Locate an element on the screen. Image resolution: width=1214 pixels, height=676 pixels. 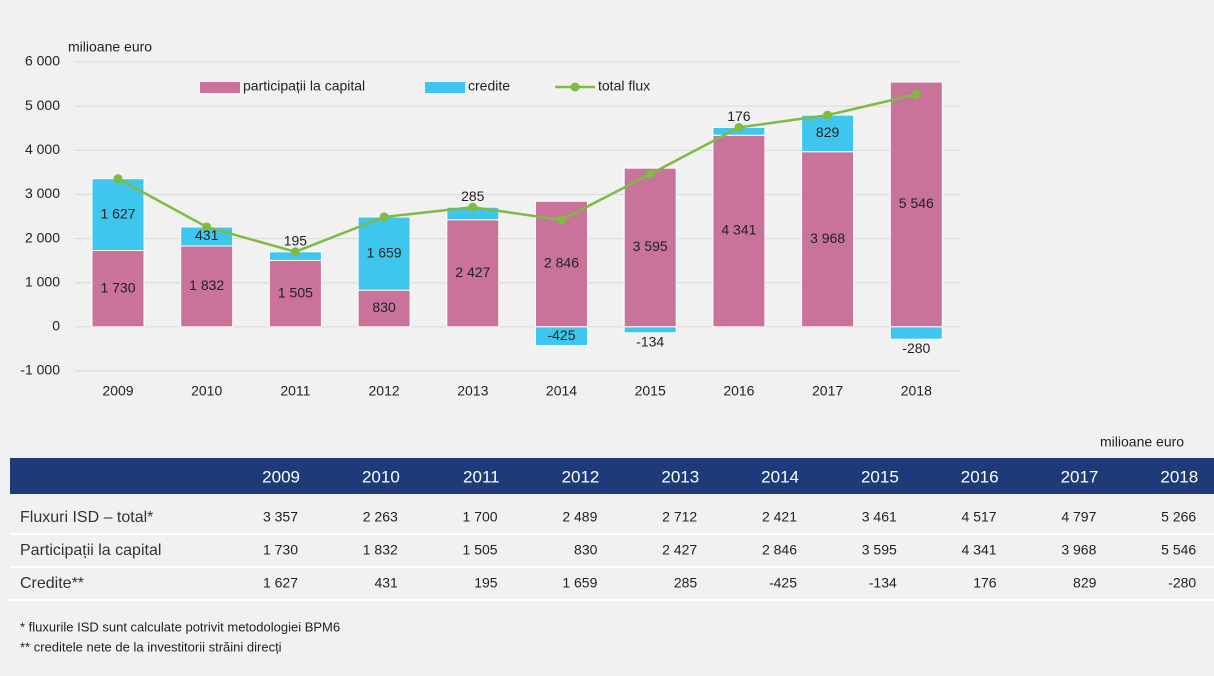
y-tick-label: 0 is located at coordinates (56, 326).